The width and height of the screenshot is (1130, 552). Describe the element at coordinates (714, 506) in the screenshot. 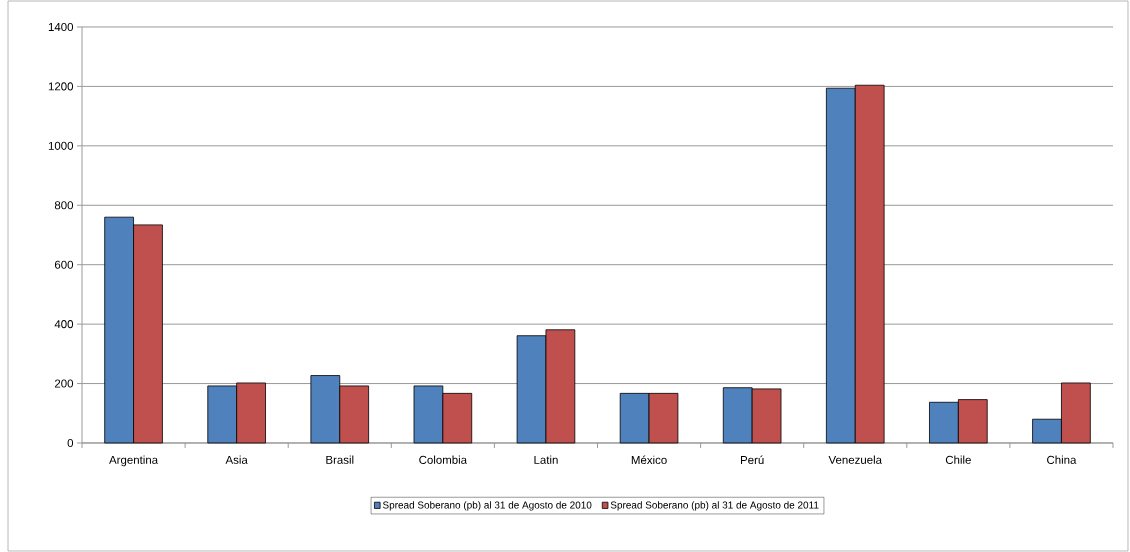

I see `legend-label: Spread Soberano (pb) al 31 de Agosto de 2011` at that location.